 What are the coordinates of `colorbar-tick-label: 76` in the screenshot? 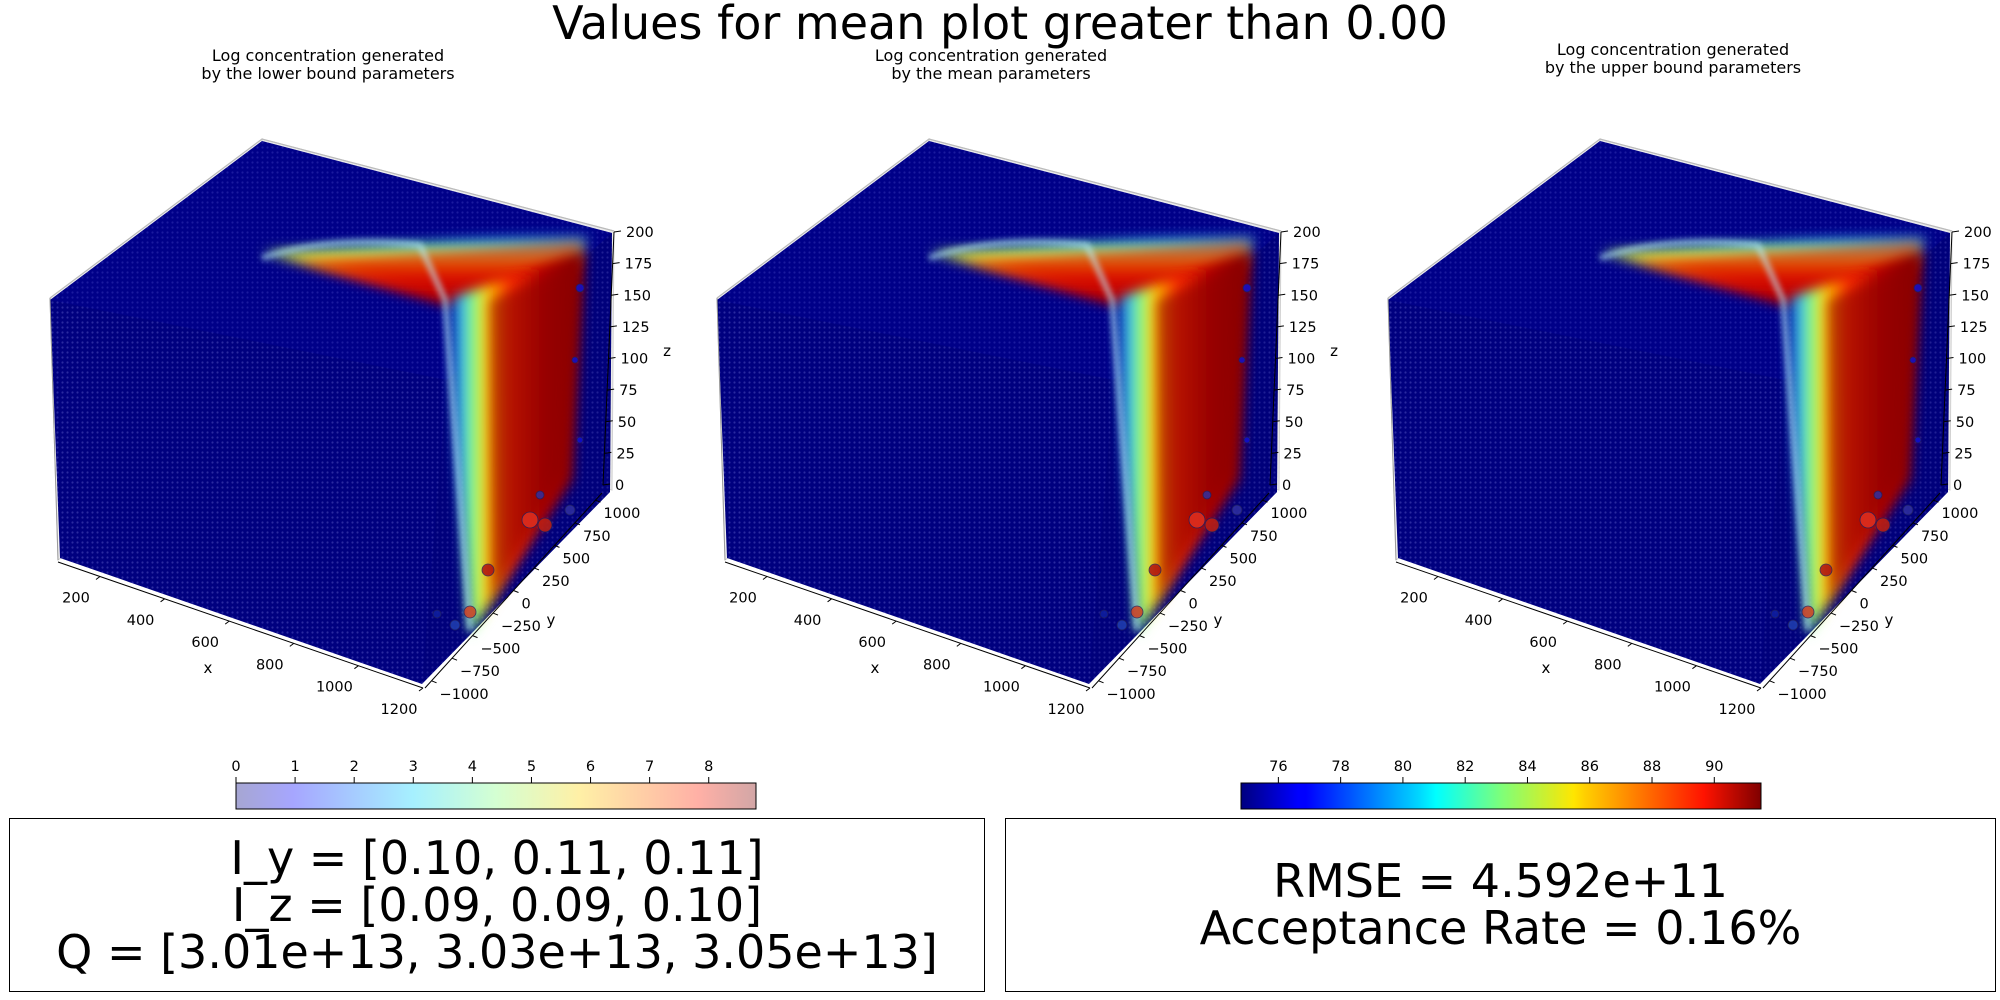 It's located at (1278, 767).